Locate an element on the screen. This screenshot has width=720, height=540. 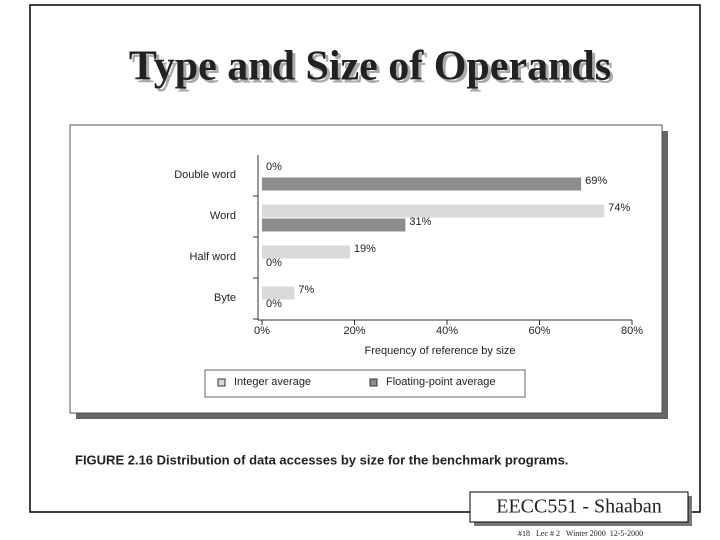
footer-box is located at coordinates (579, 507).